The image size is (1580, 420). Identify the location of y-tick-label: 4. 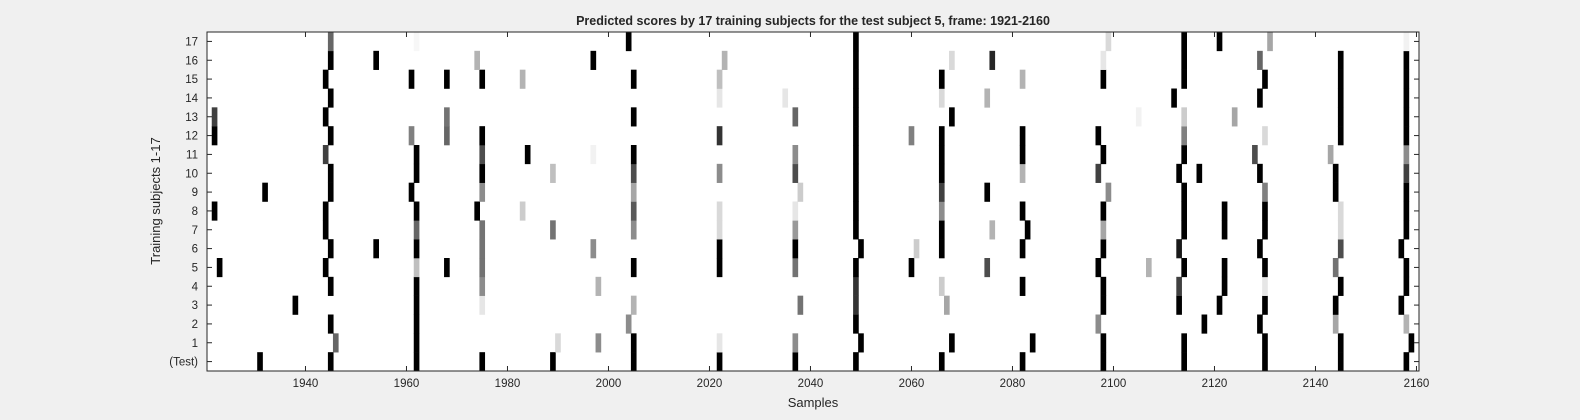
(195, 287).